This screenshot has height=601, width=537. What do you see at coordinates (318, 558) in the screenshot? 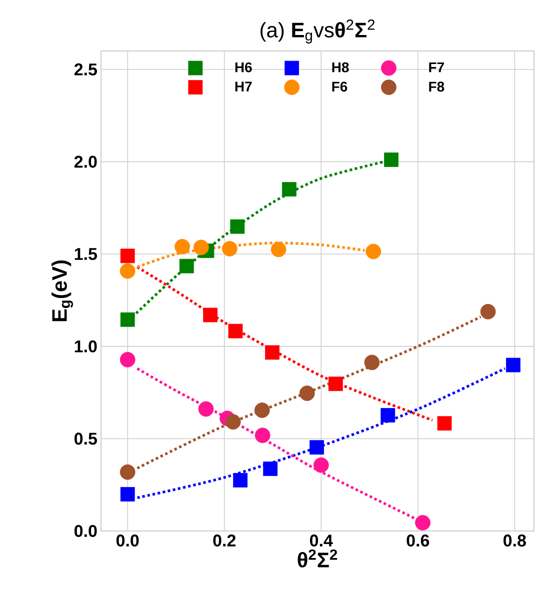
I see `x-axis-title: θ$^{2}$Σ$^{2}$` at bounding box center [318, 558].